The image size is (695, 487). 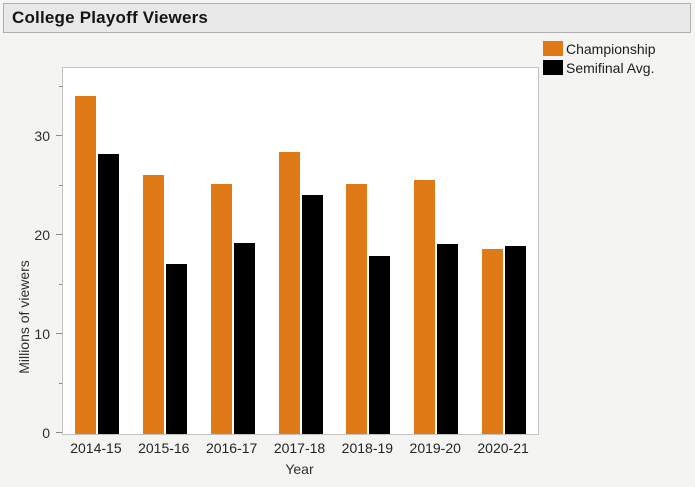 I want to click on page-title: College Playoff Viewers, so click(x=110, y=17).